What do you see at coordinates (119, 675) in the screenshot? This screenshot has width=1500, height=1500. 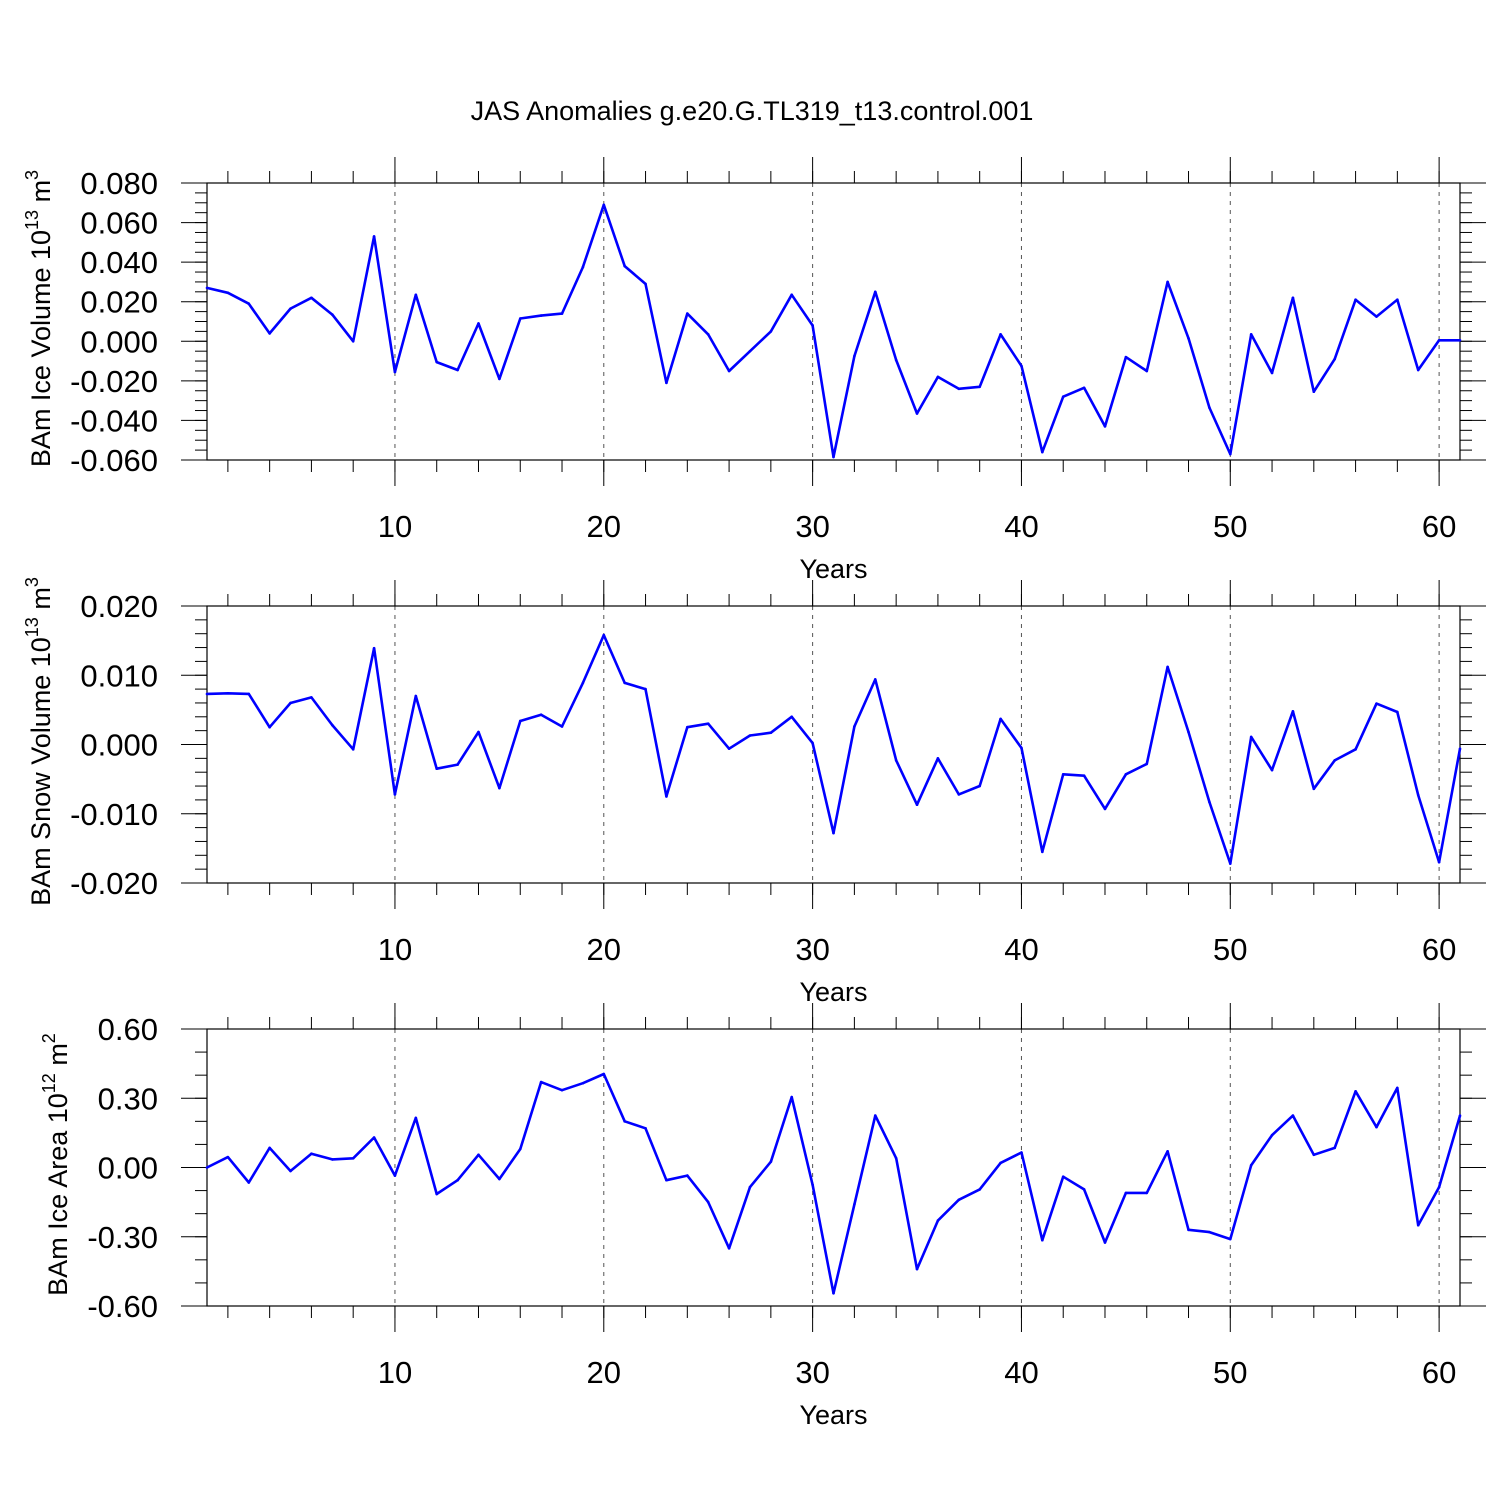 I see `y-tick-label: 0.010` at bounding box center [119, 675].